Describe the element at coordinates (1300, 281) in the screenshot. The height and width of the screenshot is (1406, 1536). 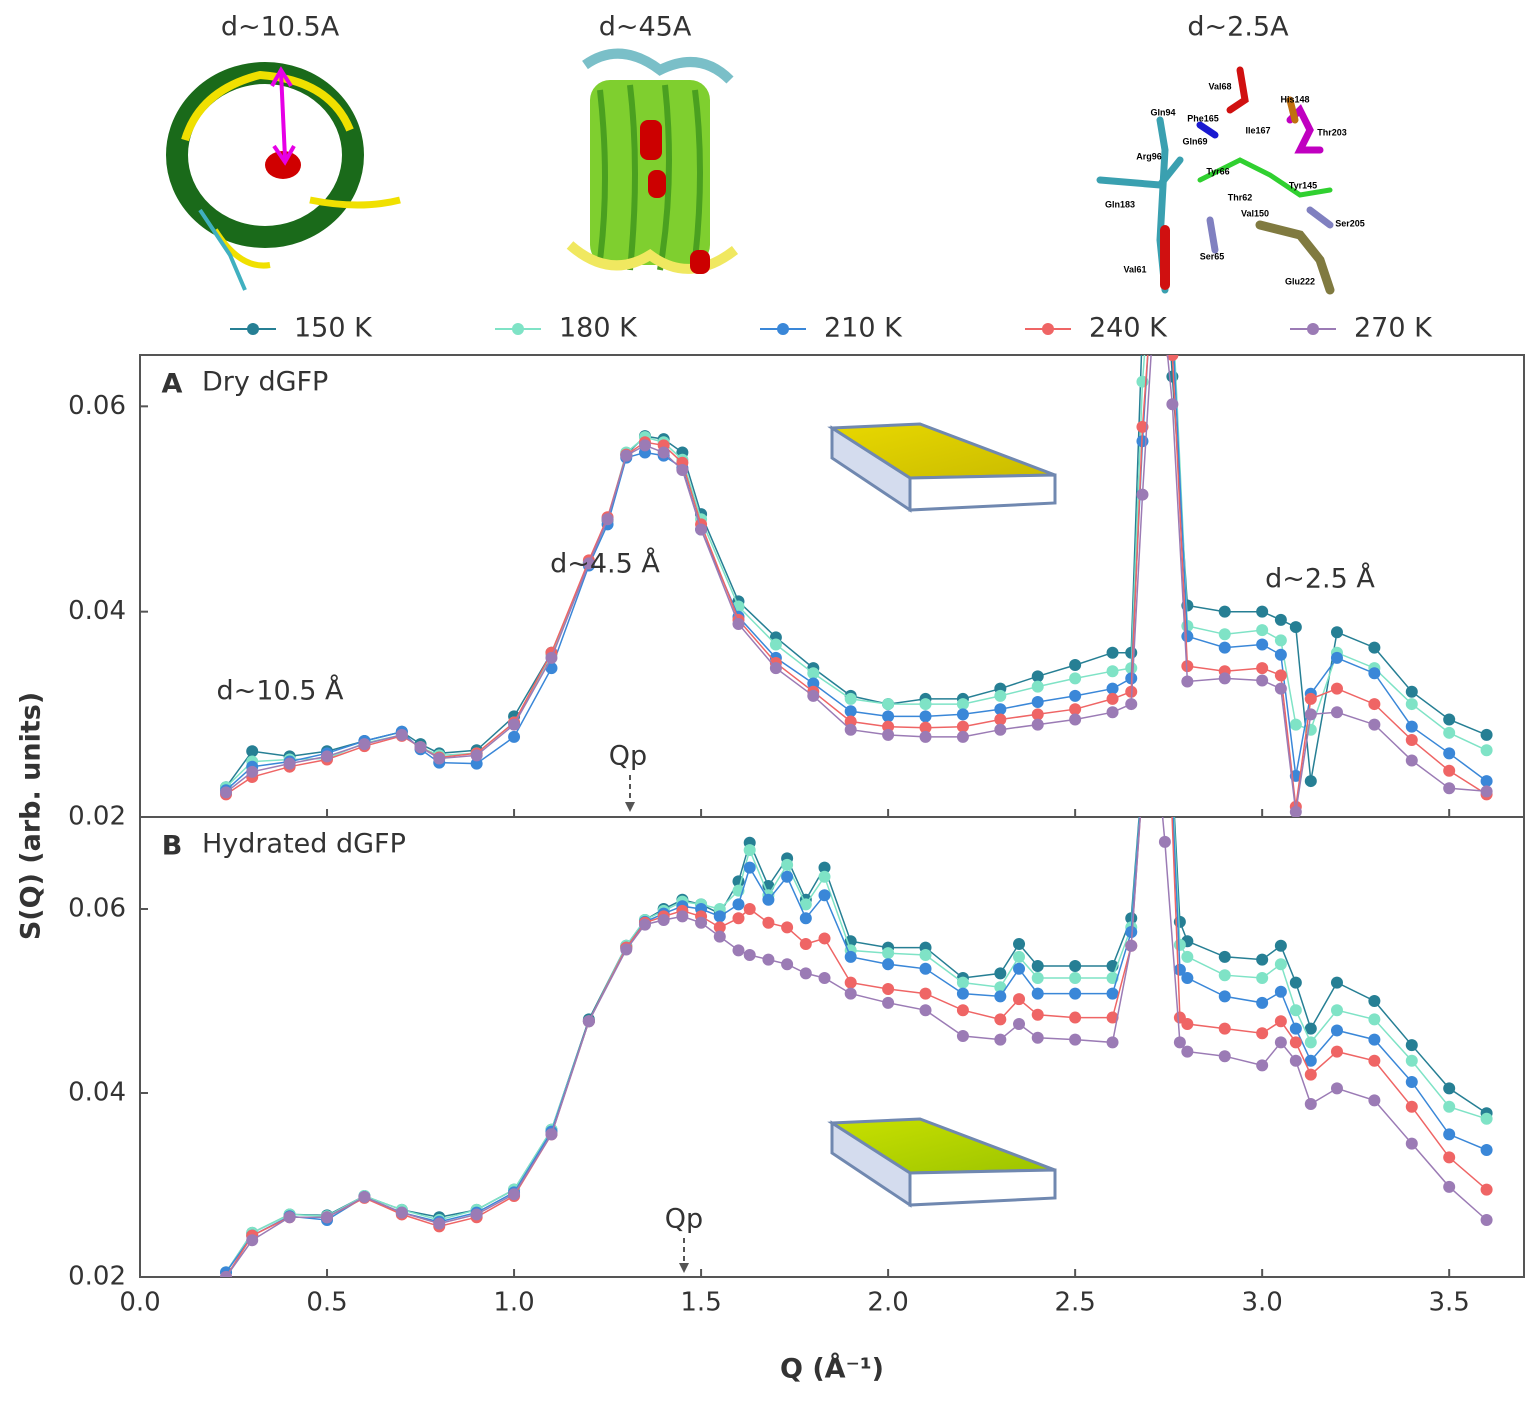
I see `residue-label: Glu222` at that location.